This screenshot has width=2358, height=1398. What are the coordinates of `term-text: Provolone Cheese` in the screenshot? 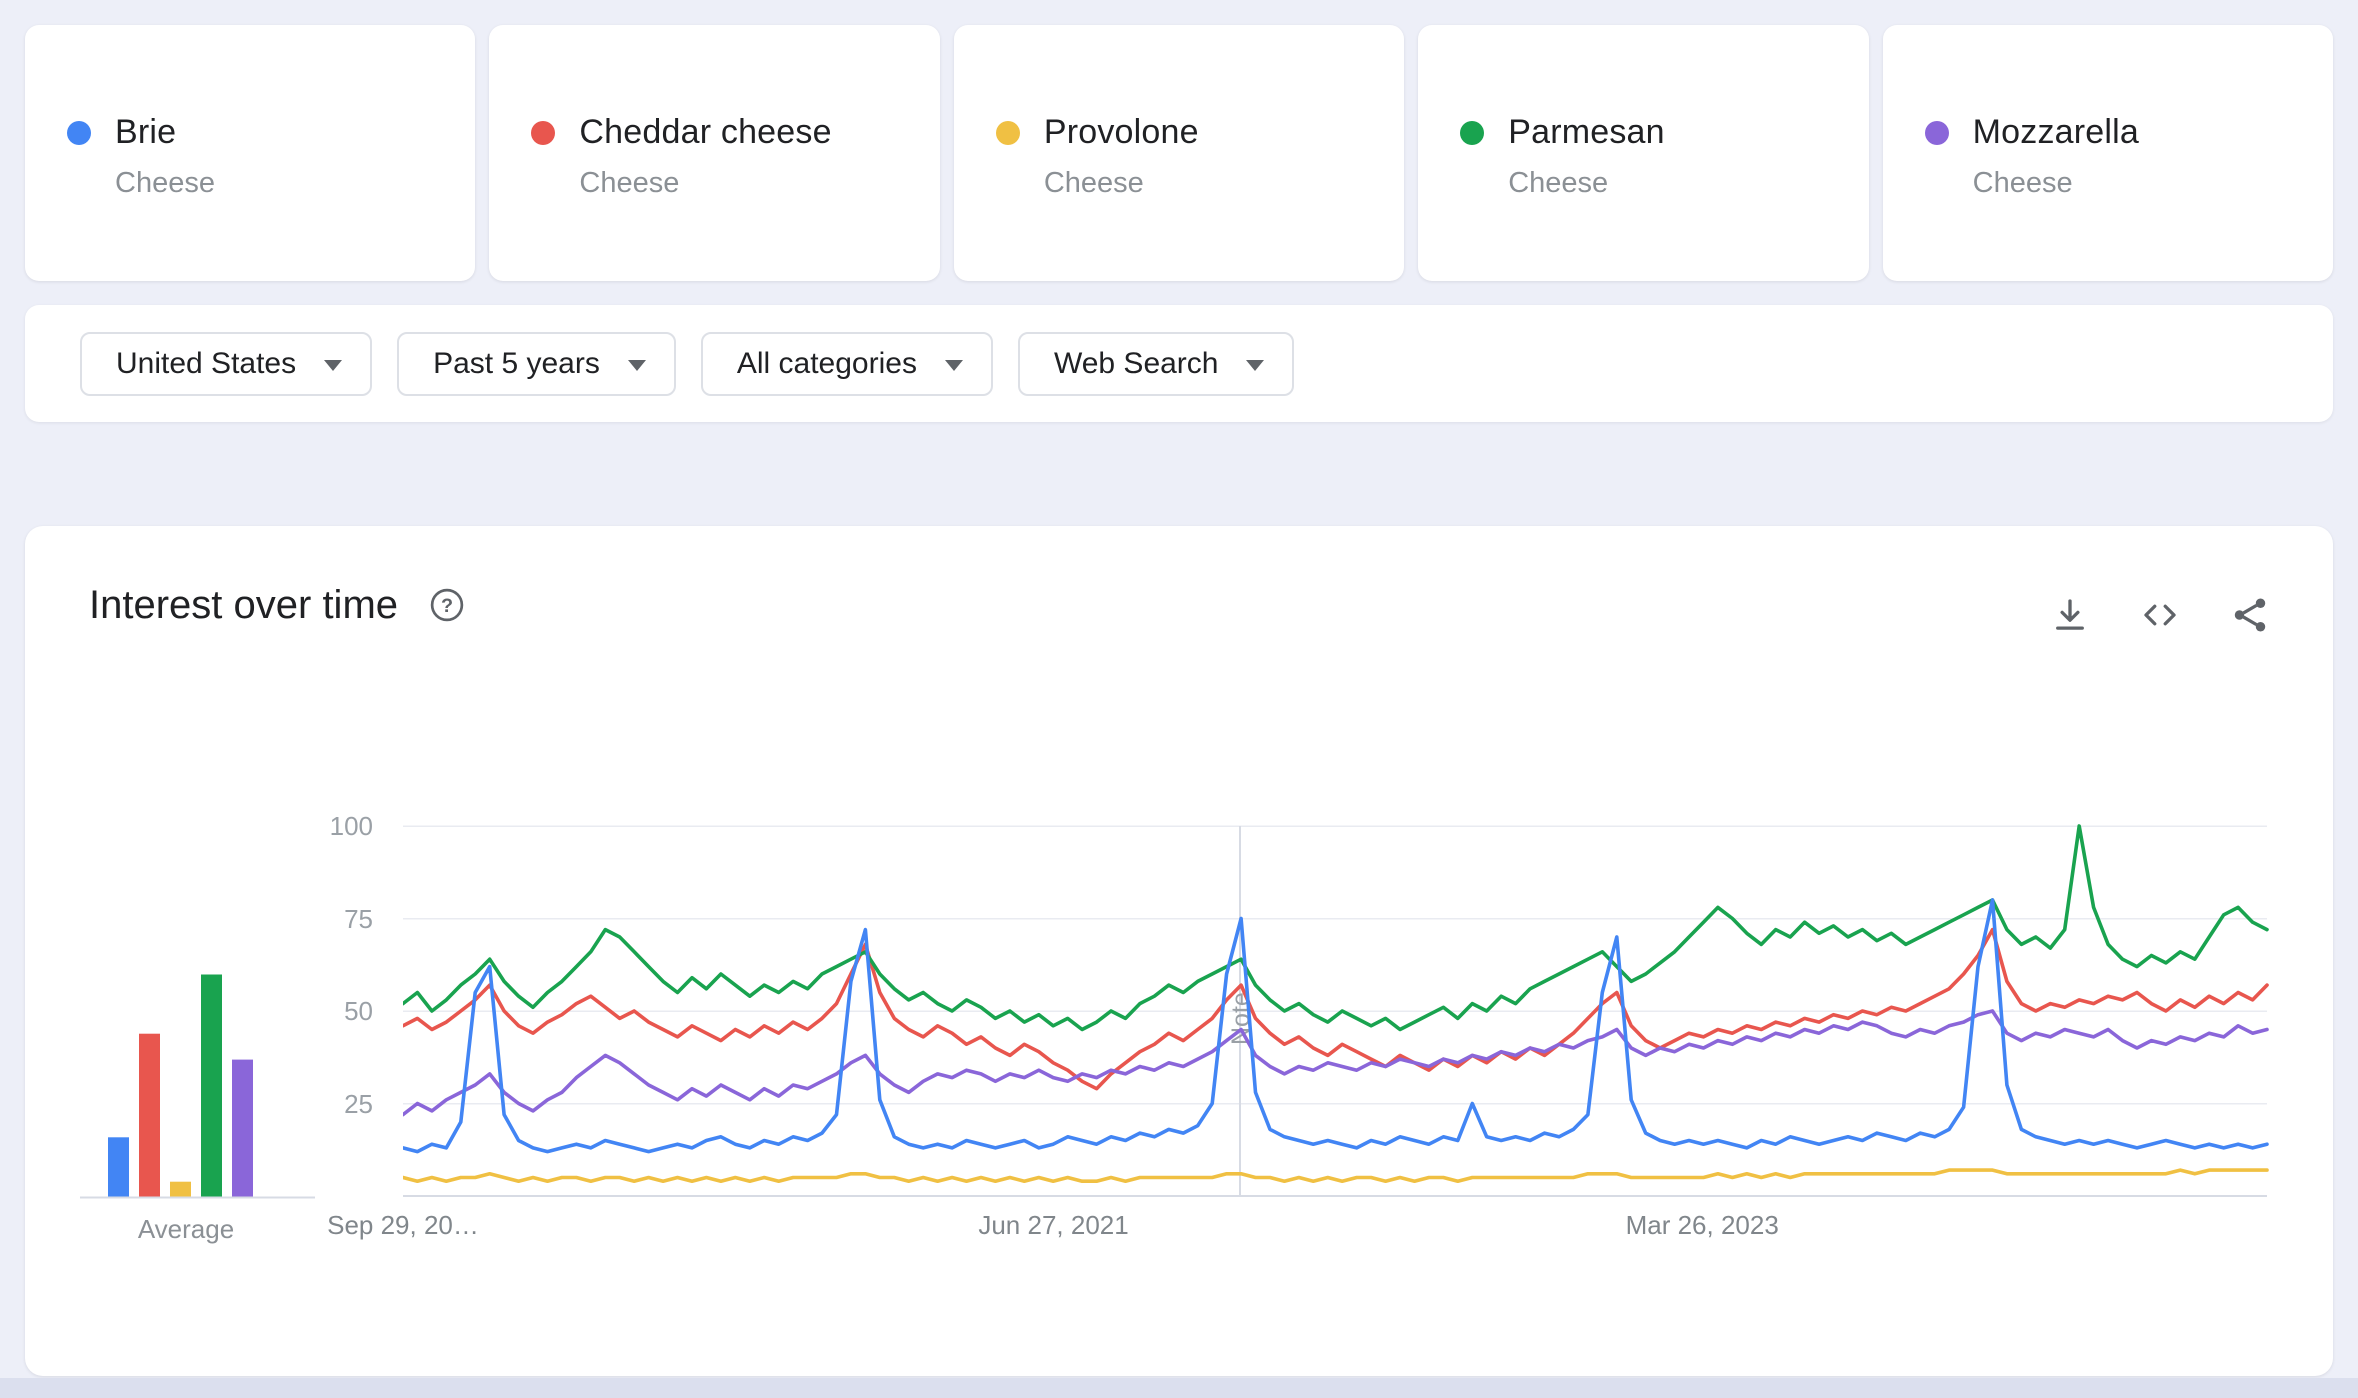 It's located at (1121, 156).